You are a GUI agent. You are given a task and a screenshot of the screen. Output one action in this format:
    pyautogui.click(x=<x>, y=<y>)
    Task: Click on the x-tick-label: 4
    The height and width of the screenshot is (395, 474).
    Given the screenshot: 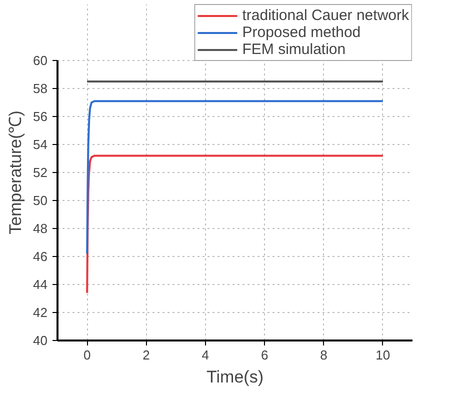 What is the action you would take?
    pyautogui.click(x=206, y=355)
    